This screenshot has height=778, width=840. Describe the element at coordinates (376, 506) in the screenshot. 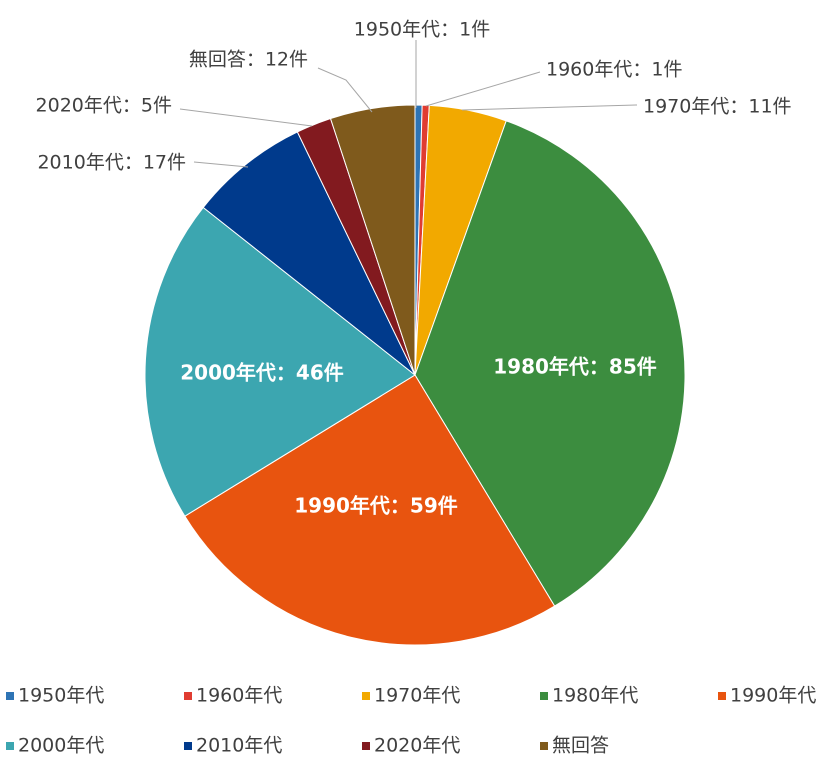

I see `data-label-5: 1990年代：59件` at that location.